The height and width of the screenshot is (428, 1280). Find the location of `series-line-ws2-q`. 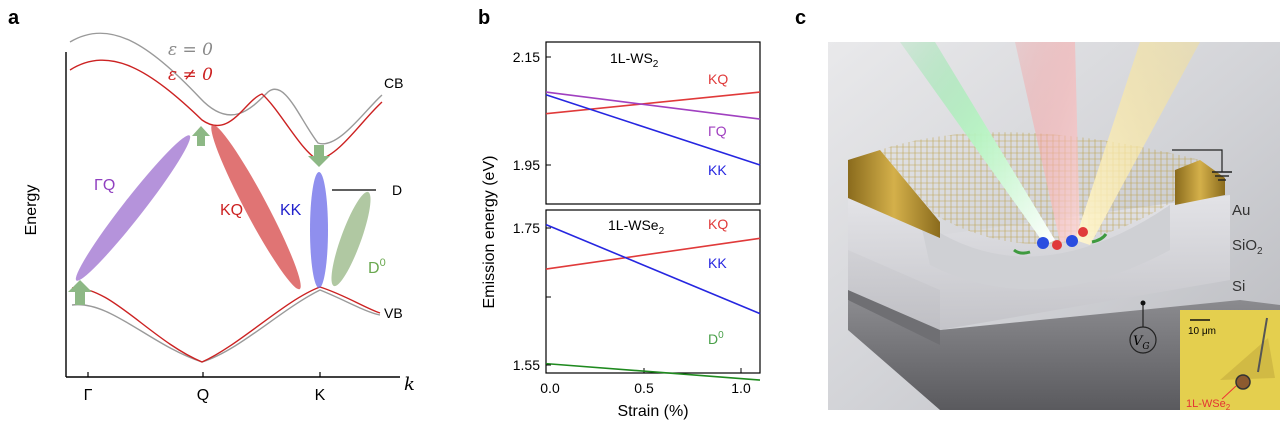

series-line-ws2-q is located at coordinates (653, 105).